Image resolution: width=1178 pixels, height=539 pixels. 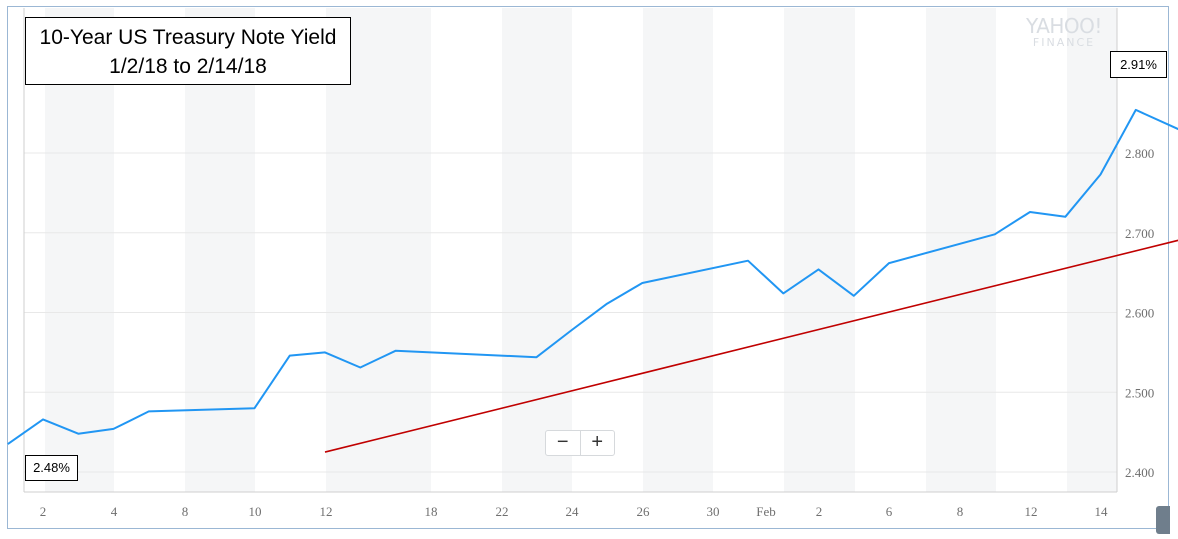 I want to click on yahoo-finance-logo: YAHOO! FINANCE, so click(x=1064, y=33).